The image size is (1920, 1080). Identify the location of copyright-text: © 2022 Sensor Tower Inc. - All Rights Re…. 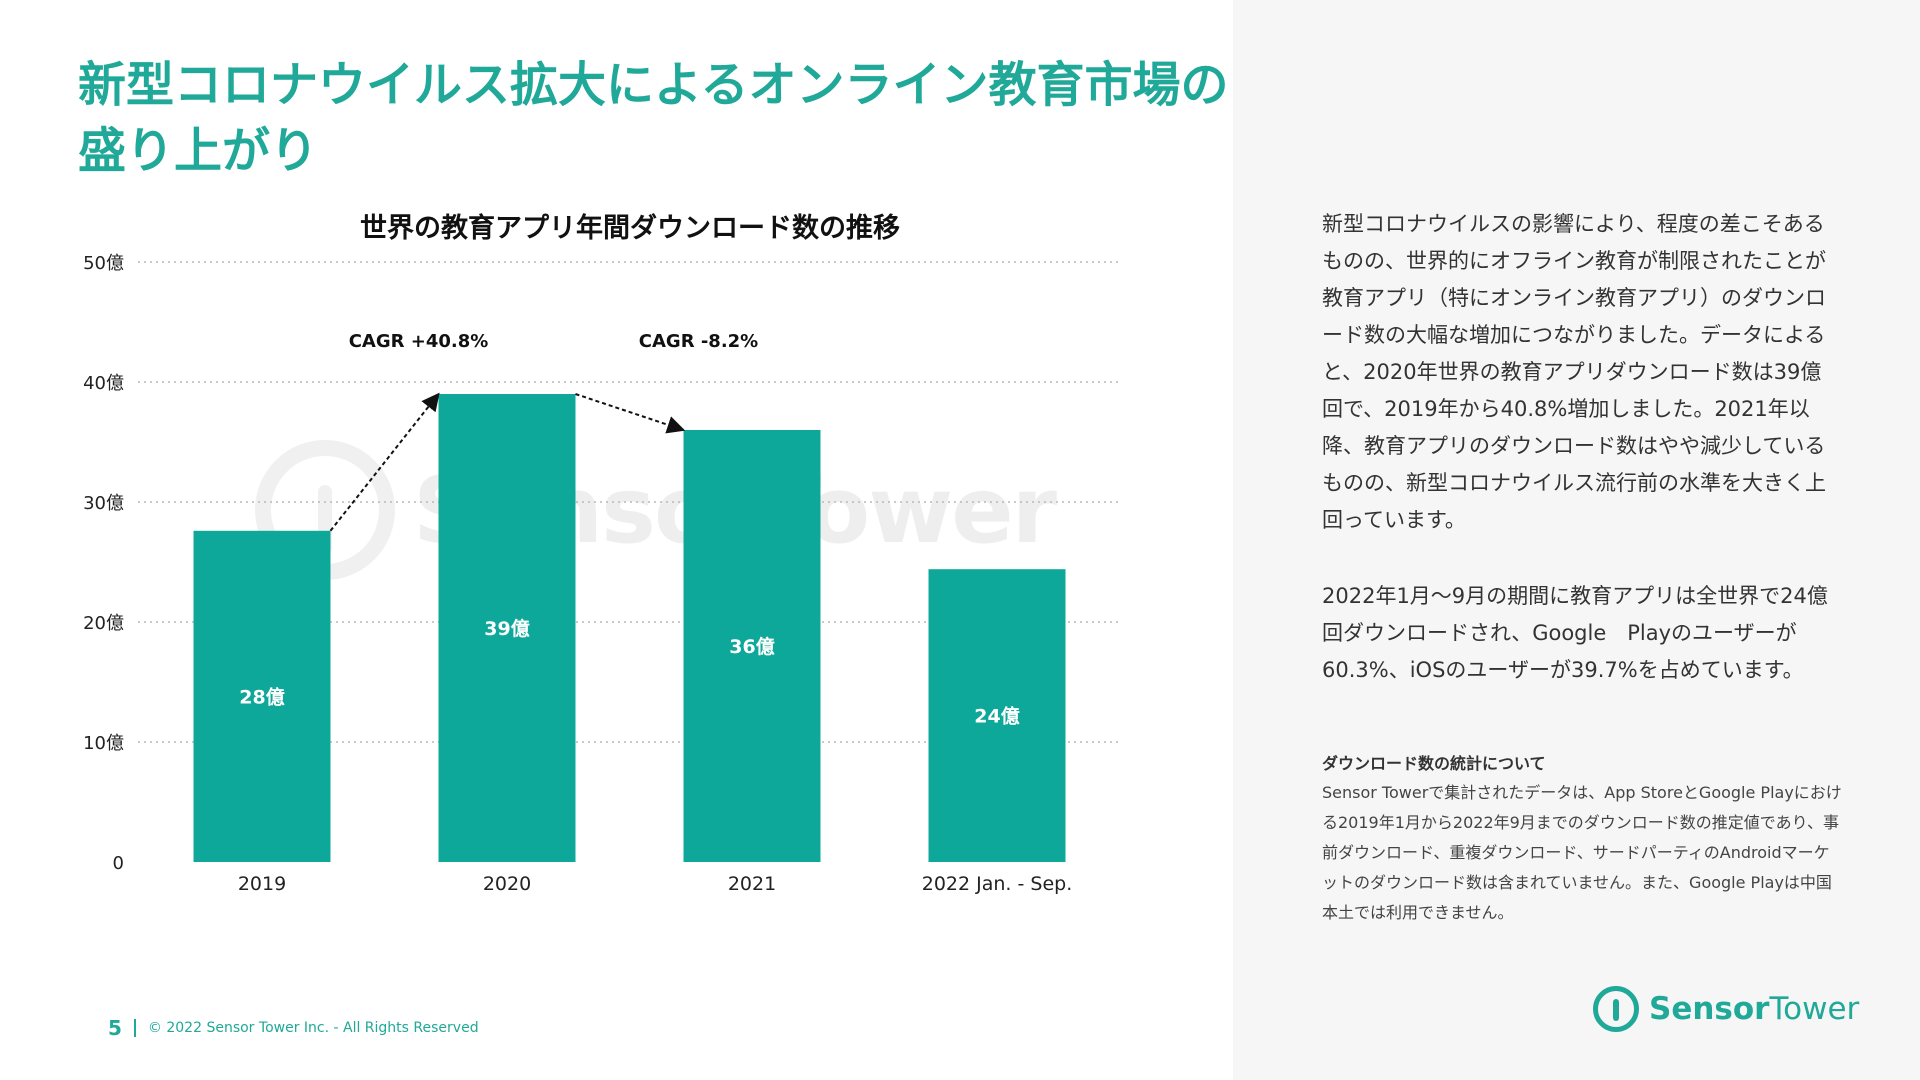
(313, 1028).